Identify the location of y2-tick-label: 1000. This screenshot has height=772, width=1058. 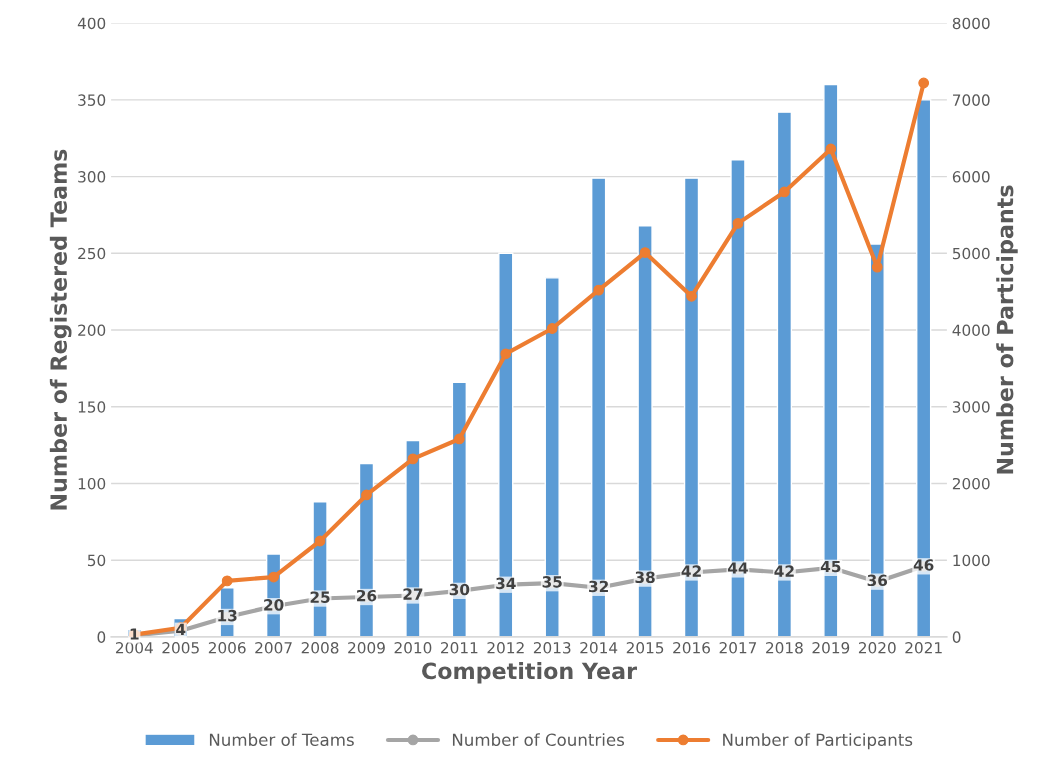
(971, 560).